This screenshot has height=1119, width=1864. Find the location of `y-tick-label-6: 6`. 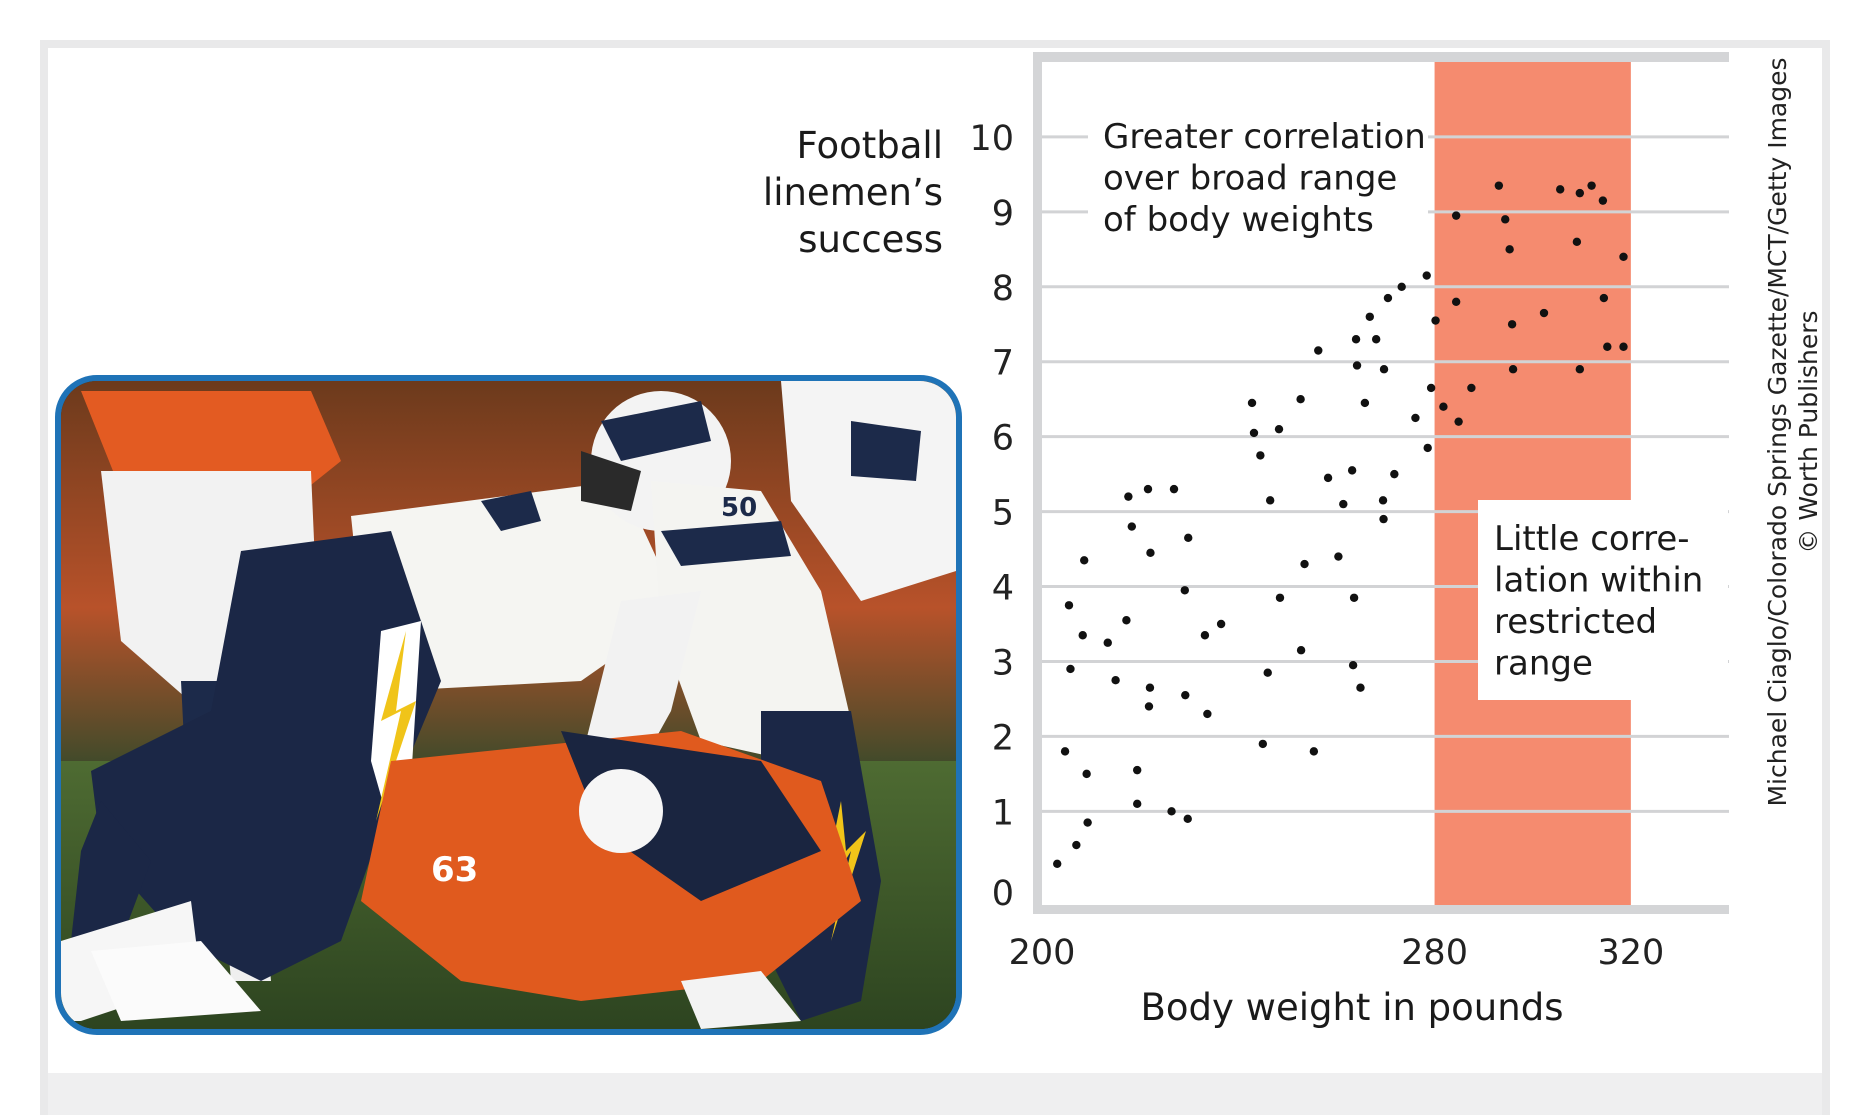

y-tick-label-6: 6 is located at coordinates (1003, 439).